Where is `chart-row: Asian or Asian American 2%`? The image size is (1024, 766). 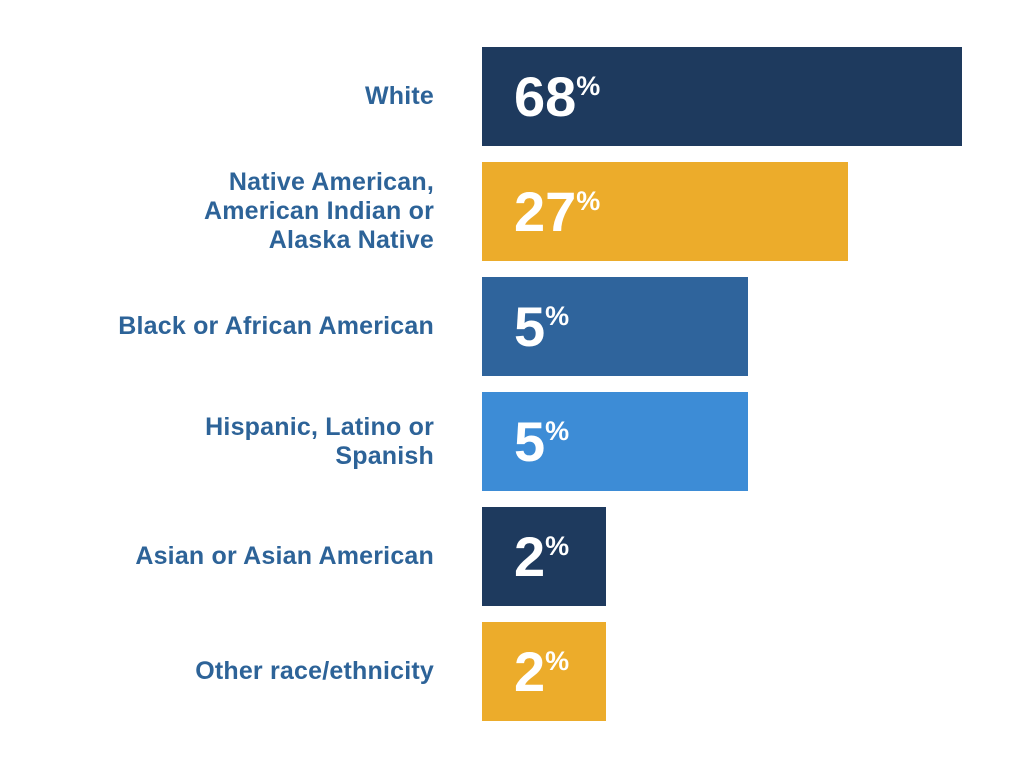 chart-row: Asian or Asian American 2% is located at coordinates (512, 556).